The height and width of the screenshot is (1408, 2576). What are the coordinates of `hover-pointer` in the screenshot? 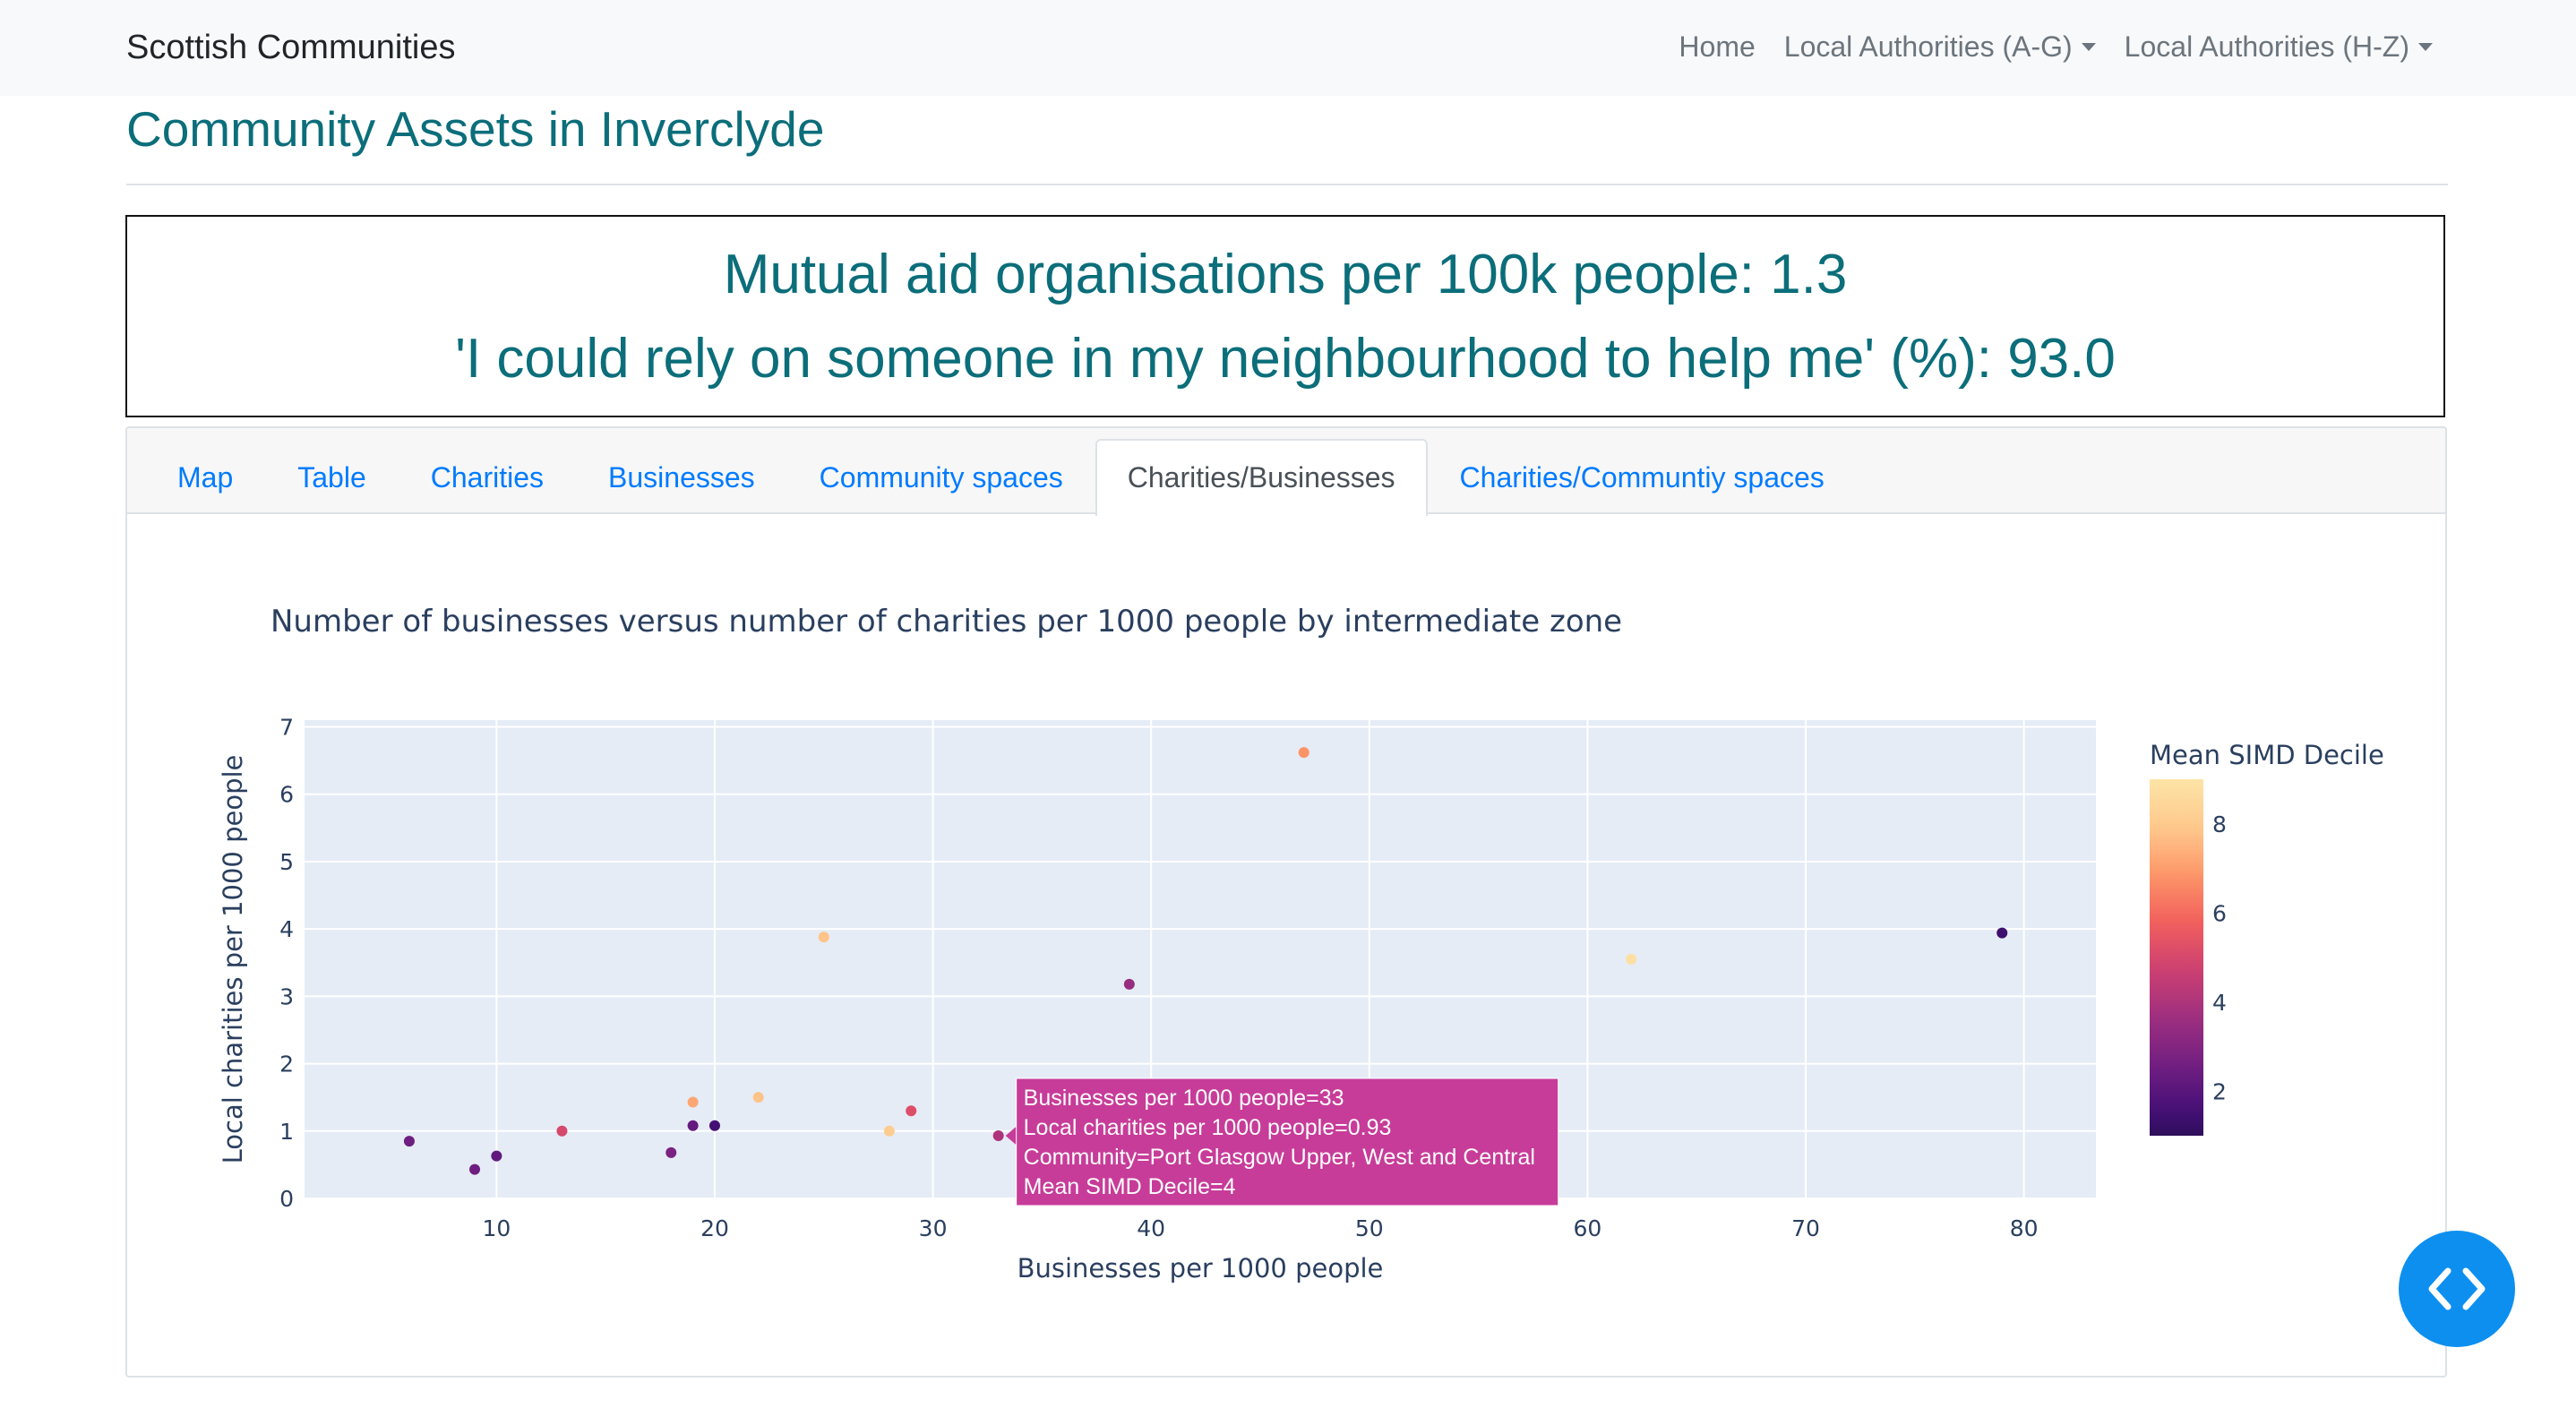 It's located at (1011, 1136).